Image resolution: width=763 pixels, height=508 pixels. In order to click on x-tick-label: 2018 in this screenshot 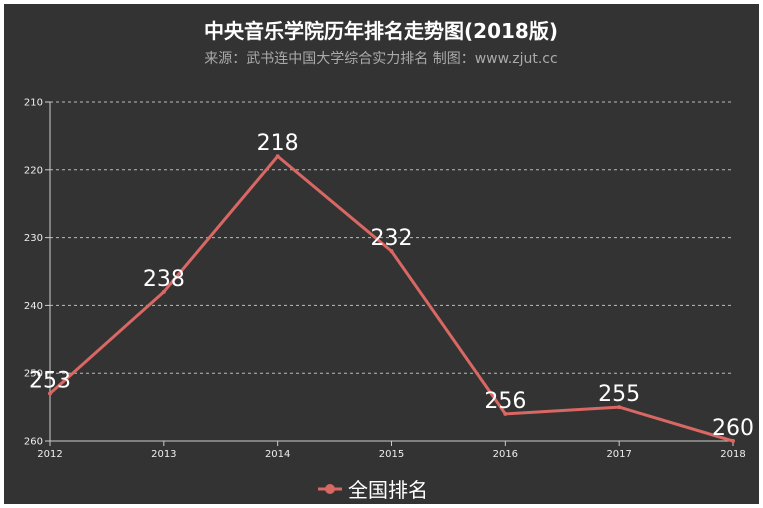, I will do `click(732, 454)`.